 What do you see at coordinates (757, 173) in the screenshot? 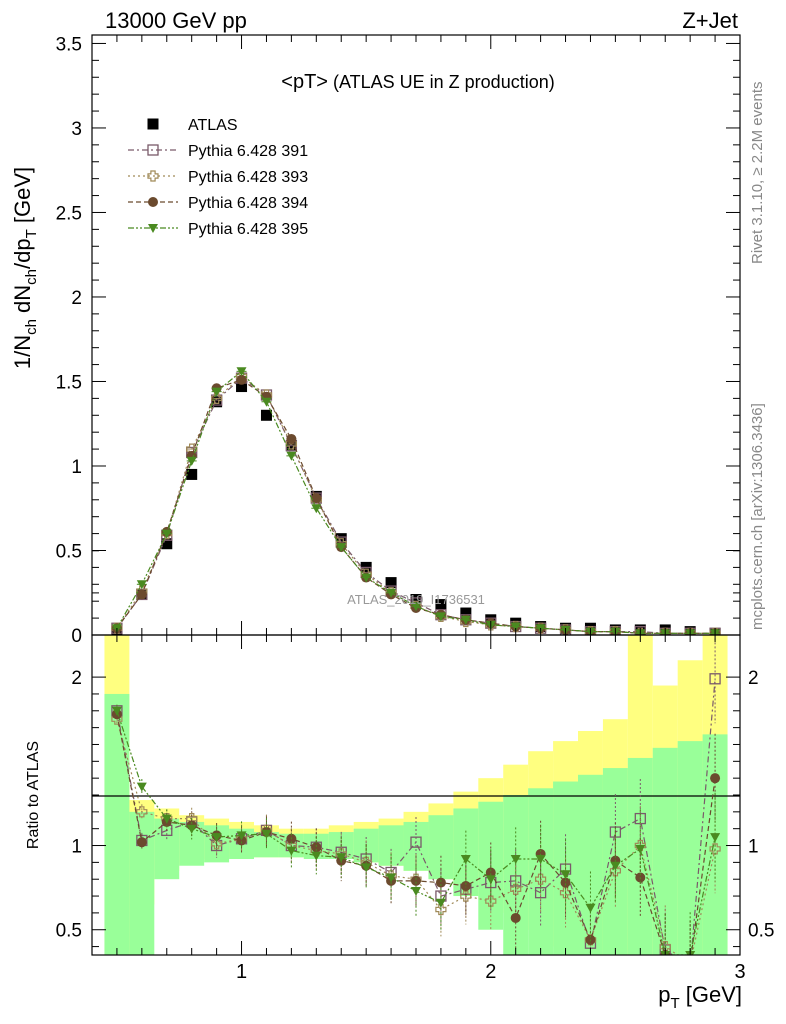
I see `rivet-label: Rivet 3.1.10, ≥ 2.2M events` at bounding box center [757, 173].